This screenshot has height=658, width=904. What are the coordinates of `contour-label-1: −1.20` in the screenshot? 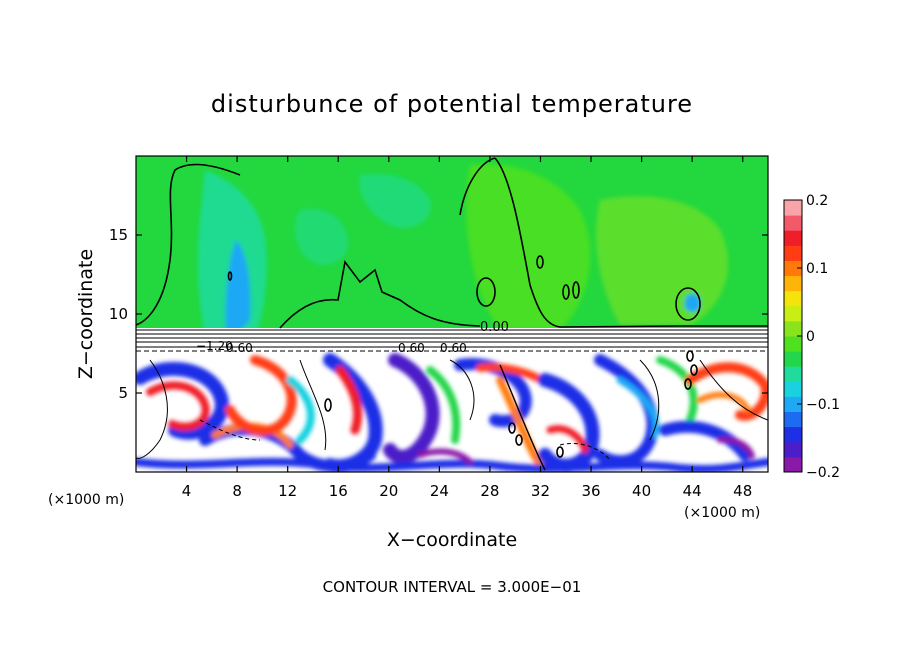 It's located at (214, 346).